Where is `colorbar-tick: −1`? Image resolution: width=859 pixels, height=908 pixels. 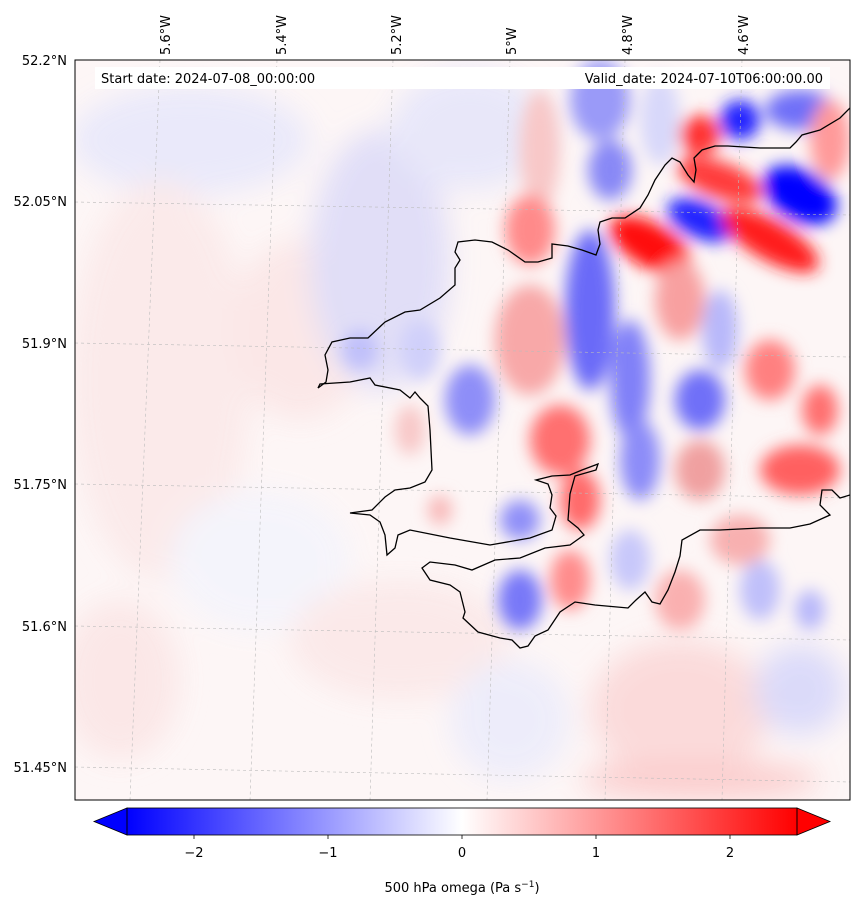 colorbar-tick: −1 is located at coordinates (327, 853).